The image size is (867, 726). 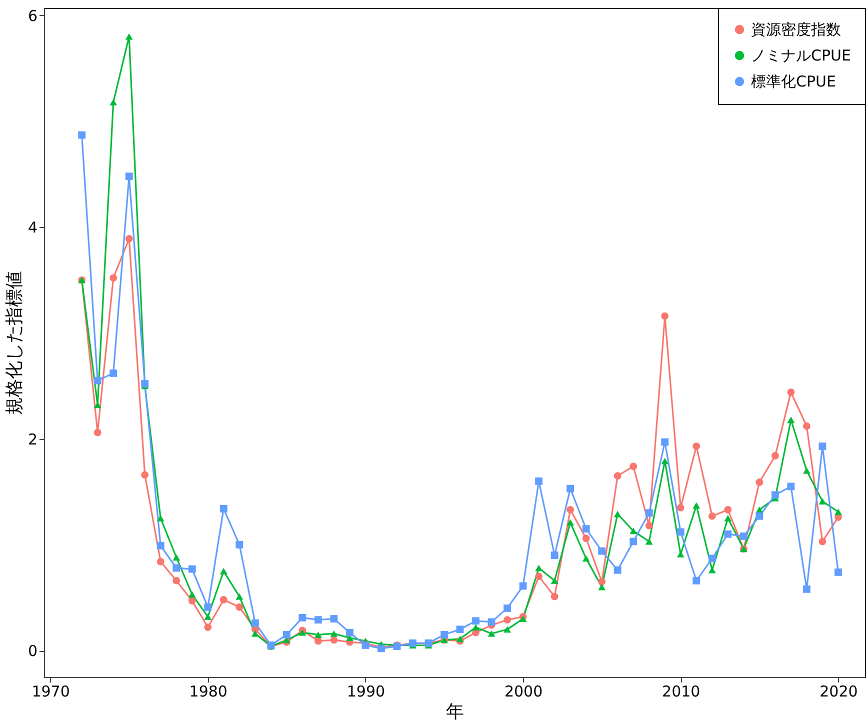 What do you see at coordinates (14, 343) in the screenshot?
I see `y-axis-title: 規格化した指標値` at bounding box center [14, 343].